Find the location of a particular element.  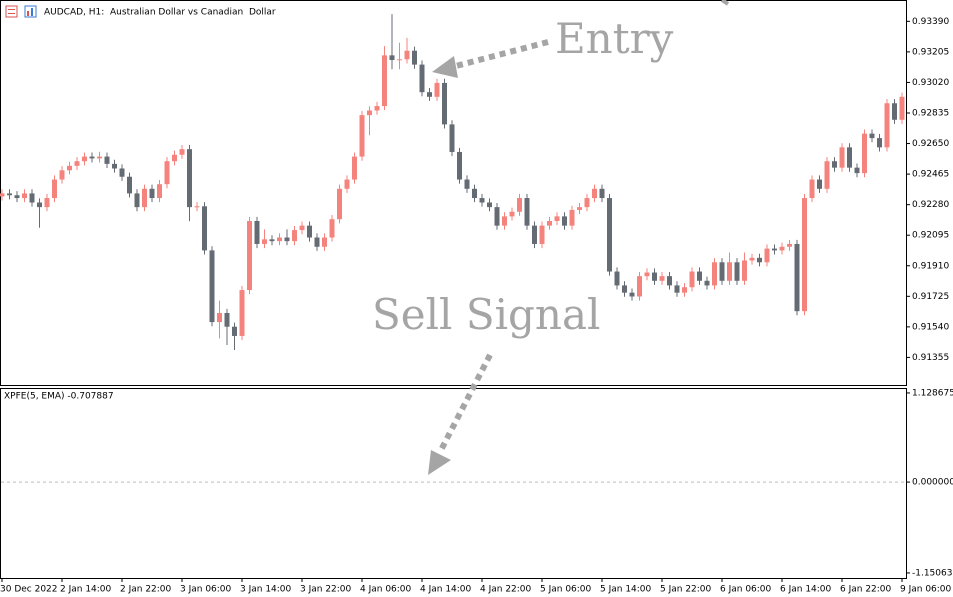

x-tick-label: 3 Jan 06:00 is located at coordinates (206, 590).